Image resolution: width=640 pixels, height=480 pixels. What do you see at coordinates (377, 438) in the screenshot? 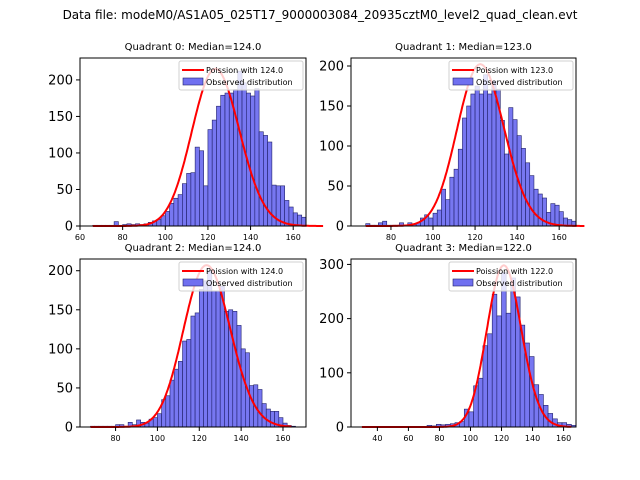
I see `x-tick-label: 40` at bounding box center [377, 438].